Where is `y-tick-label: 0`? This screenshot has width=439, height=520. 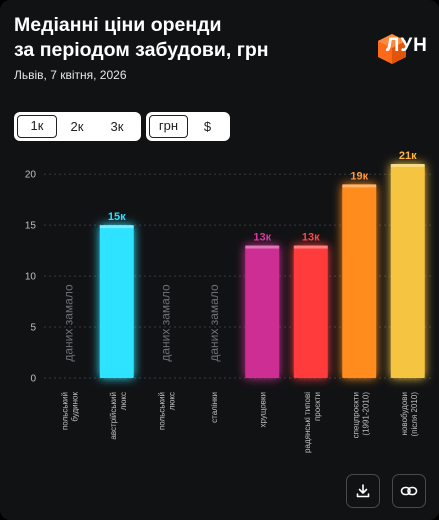 y-tick-label: 0 is located at coordinates (33, 379).